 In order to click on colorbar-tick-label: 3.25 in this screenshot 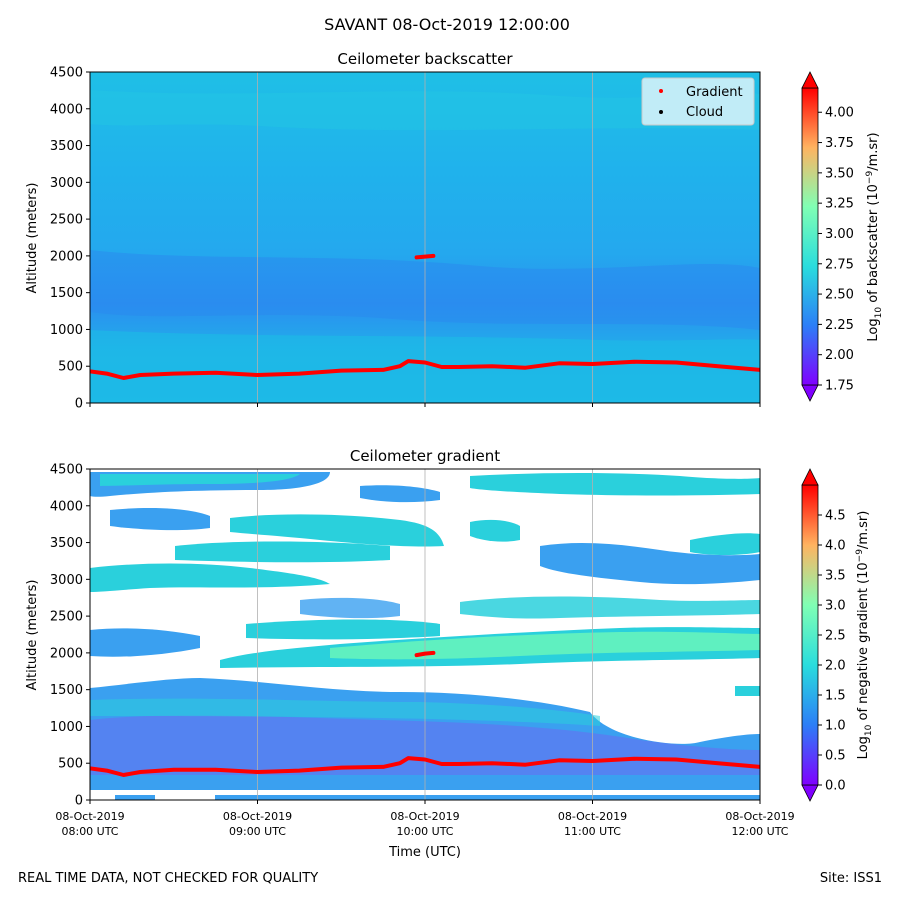, I will do `click(839, 204)`.